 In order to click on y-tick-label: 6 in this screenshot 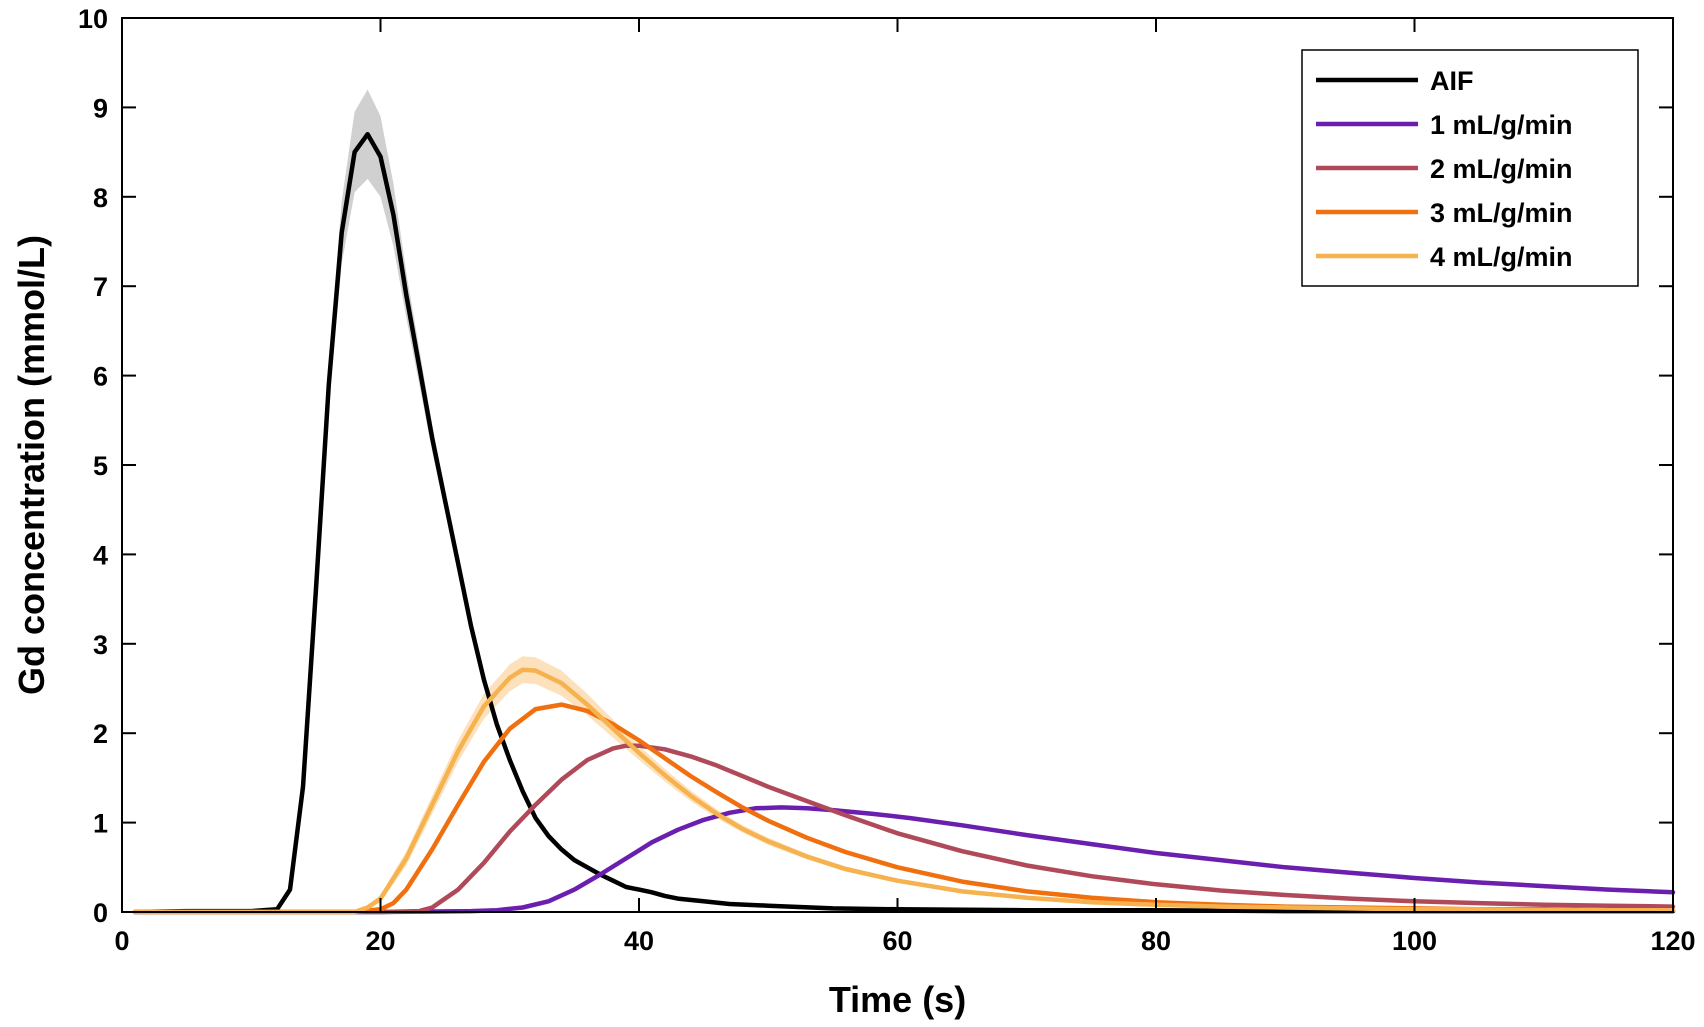, I will do `click(100, 377)`.